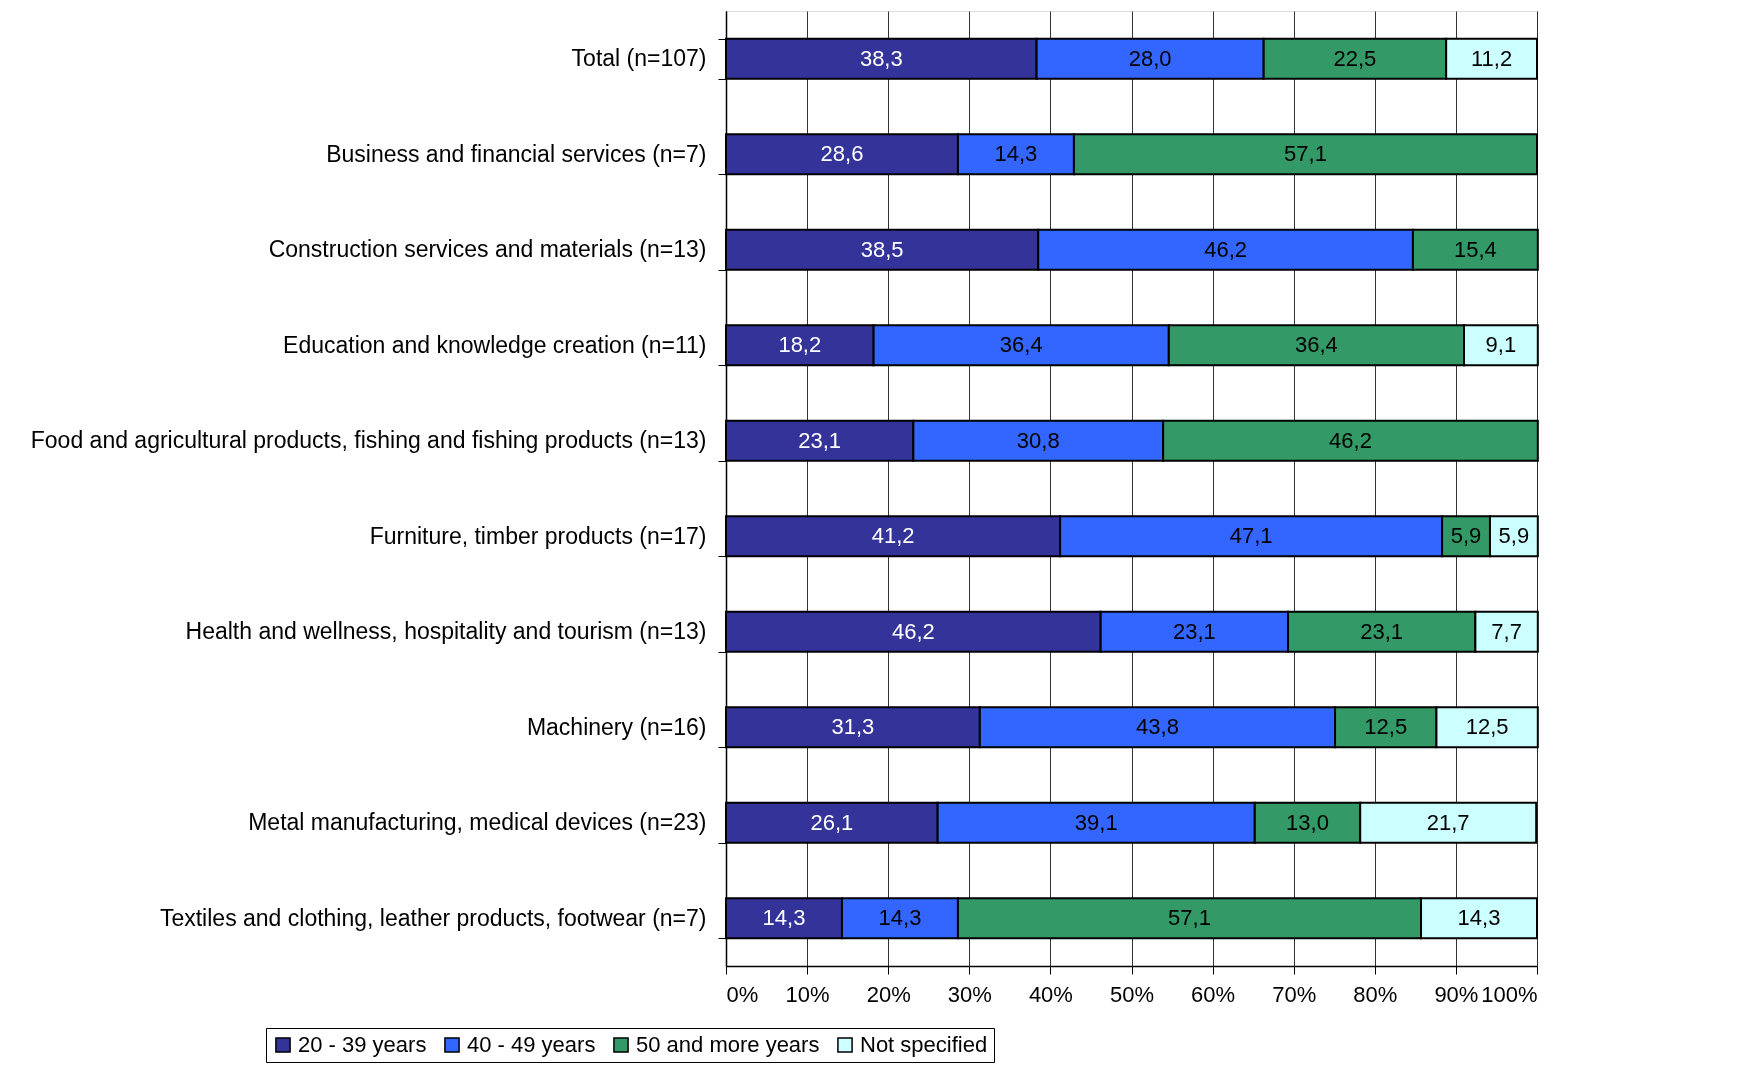  Describe the element at coordinates (881, 58) in the screenshot. I see `data-label: 38,3` at that location.